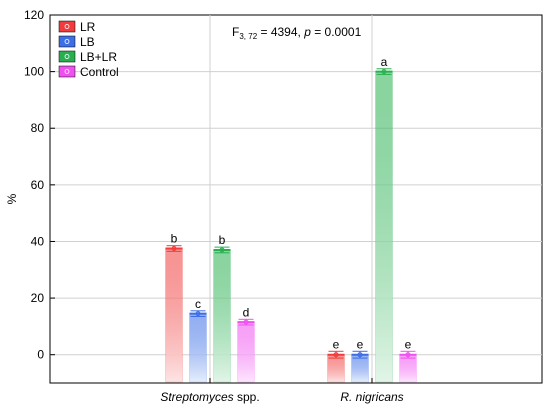  What do you see at coordinates (38, 128) in the screenshot?
I see `y-tick-label: 80` at bounding box center [38, 128].